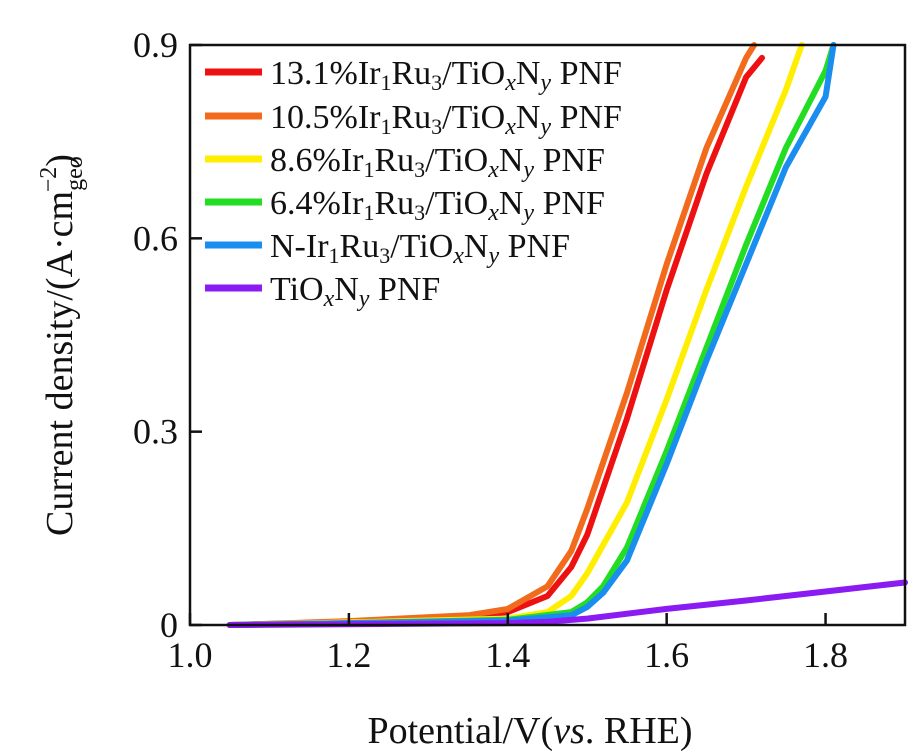 The height and width of the screenshot is (756, 918). I want to click on y-tick-label: 0, so click(169, 625).